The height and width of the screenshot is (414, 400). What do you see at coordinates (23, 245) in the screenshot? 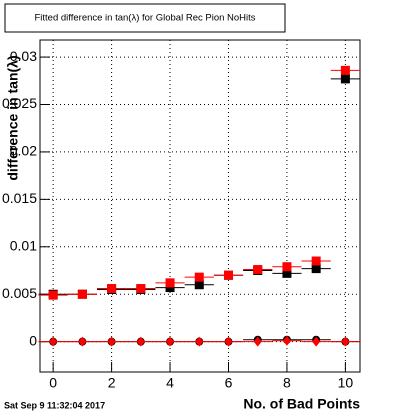
I see `y-tick-label: 0.01` at bounding box center [23, 245].